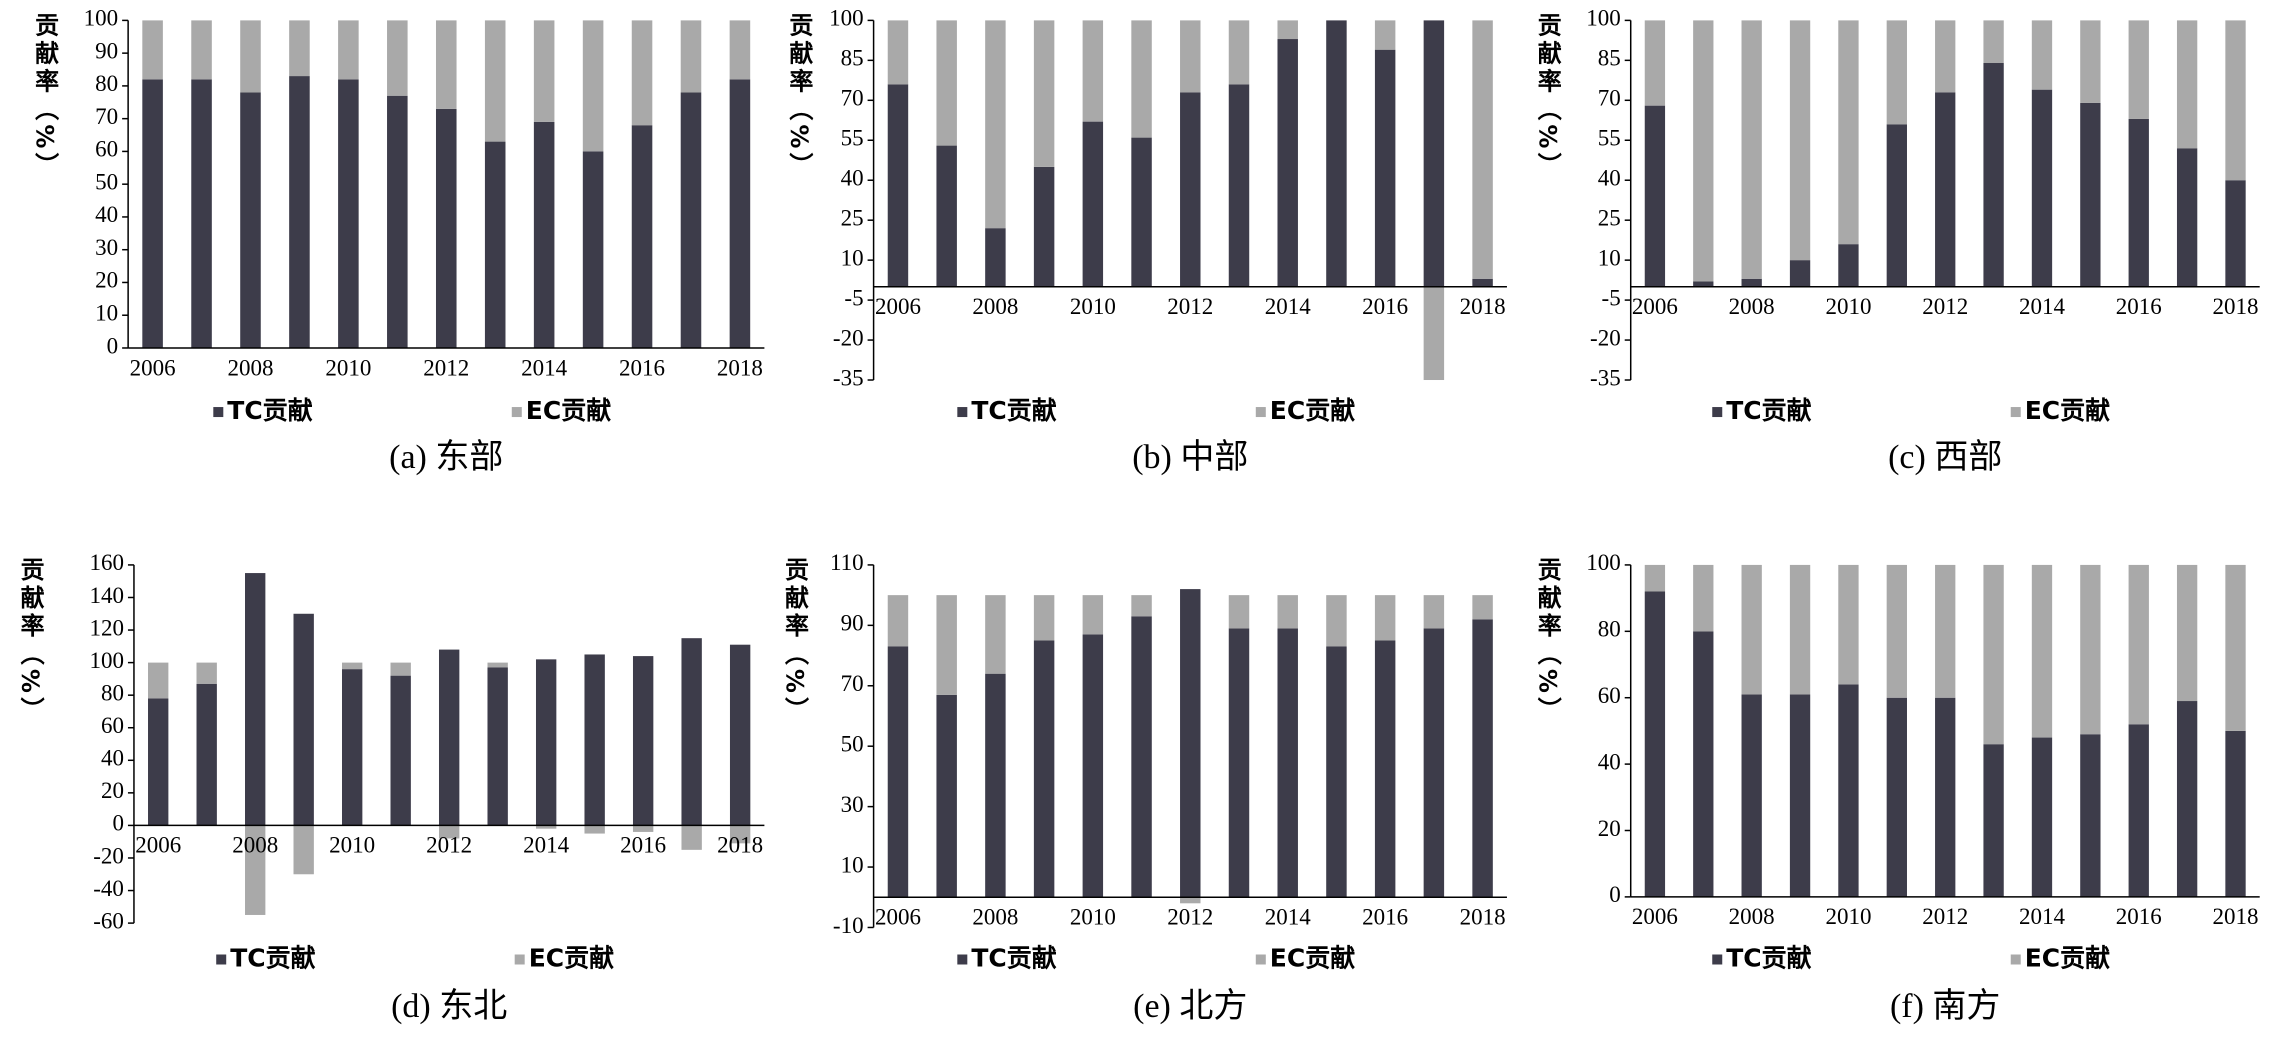 This screenshot has width=2283, height=1039. What do you see at coordinates (1013, 958) in the screenshot?
I see `legend-label: TC贡献` at bounding box center [1013, 958].